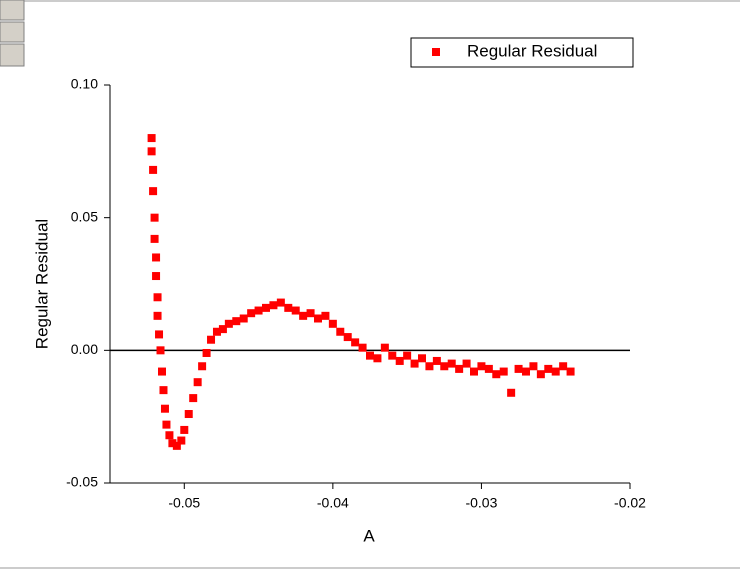 The height and width of the screenshot is (570, 740). I want to click on x-tick-label: -0.03, so click(481, 503).